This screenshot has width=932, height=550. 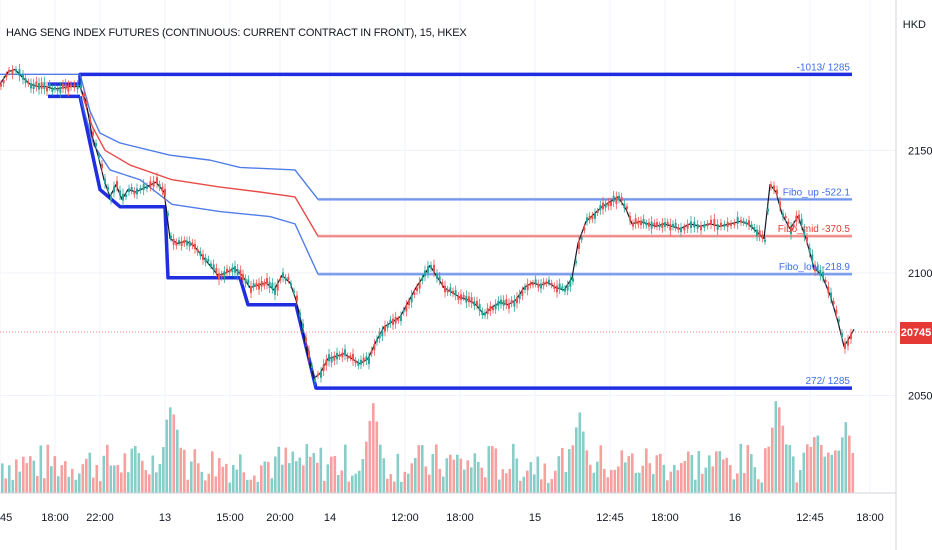 What do you see at coordinates (230, 518) in the screenshot?
I see `x-tick-label: 15:00` at bounding box center [230, 518].